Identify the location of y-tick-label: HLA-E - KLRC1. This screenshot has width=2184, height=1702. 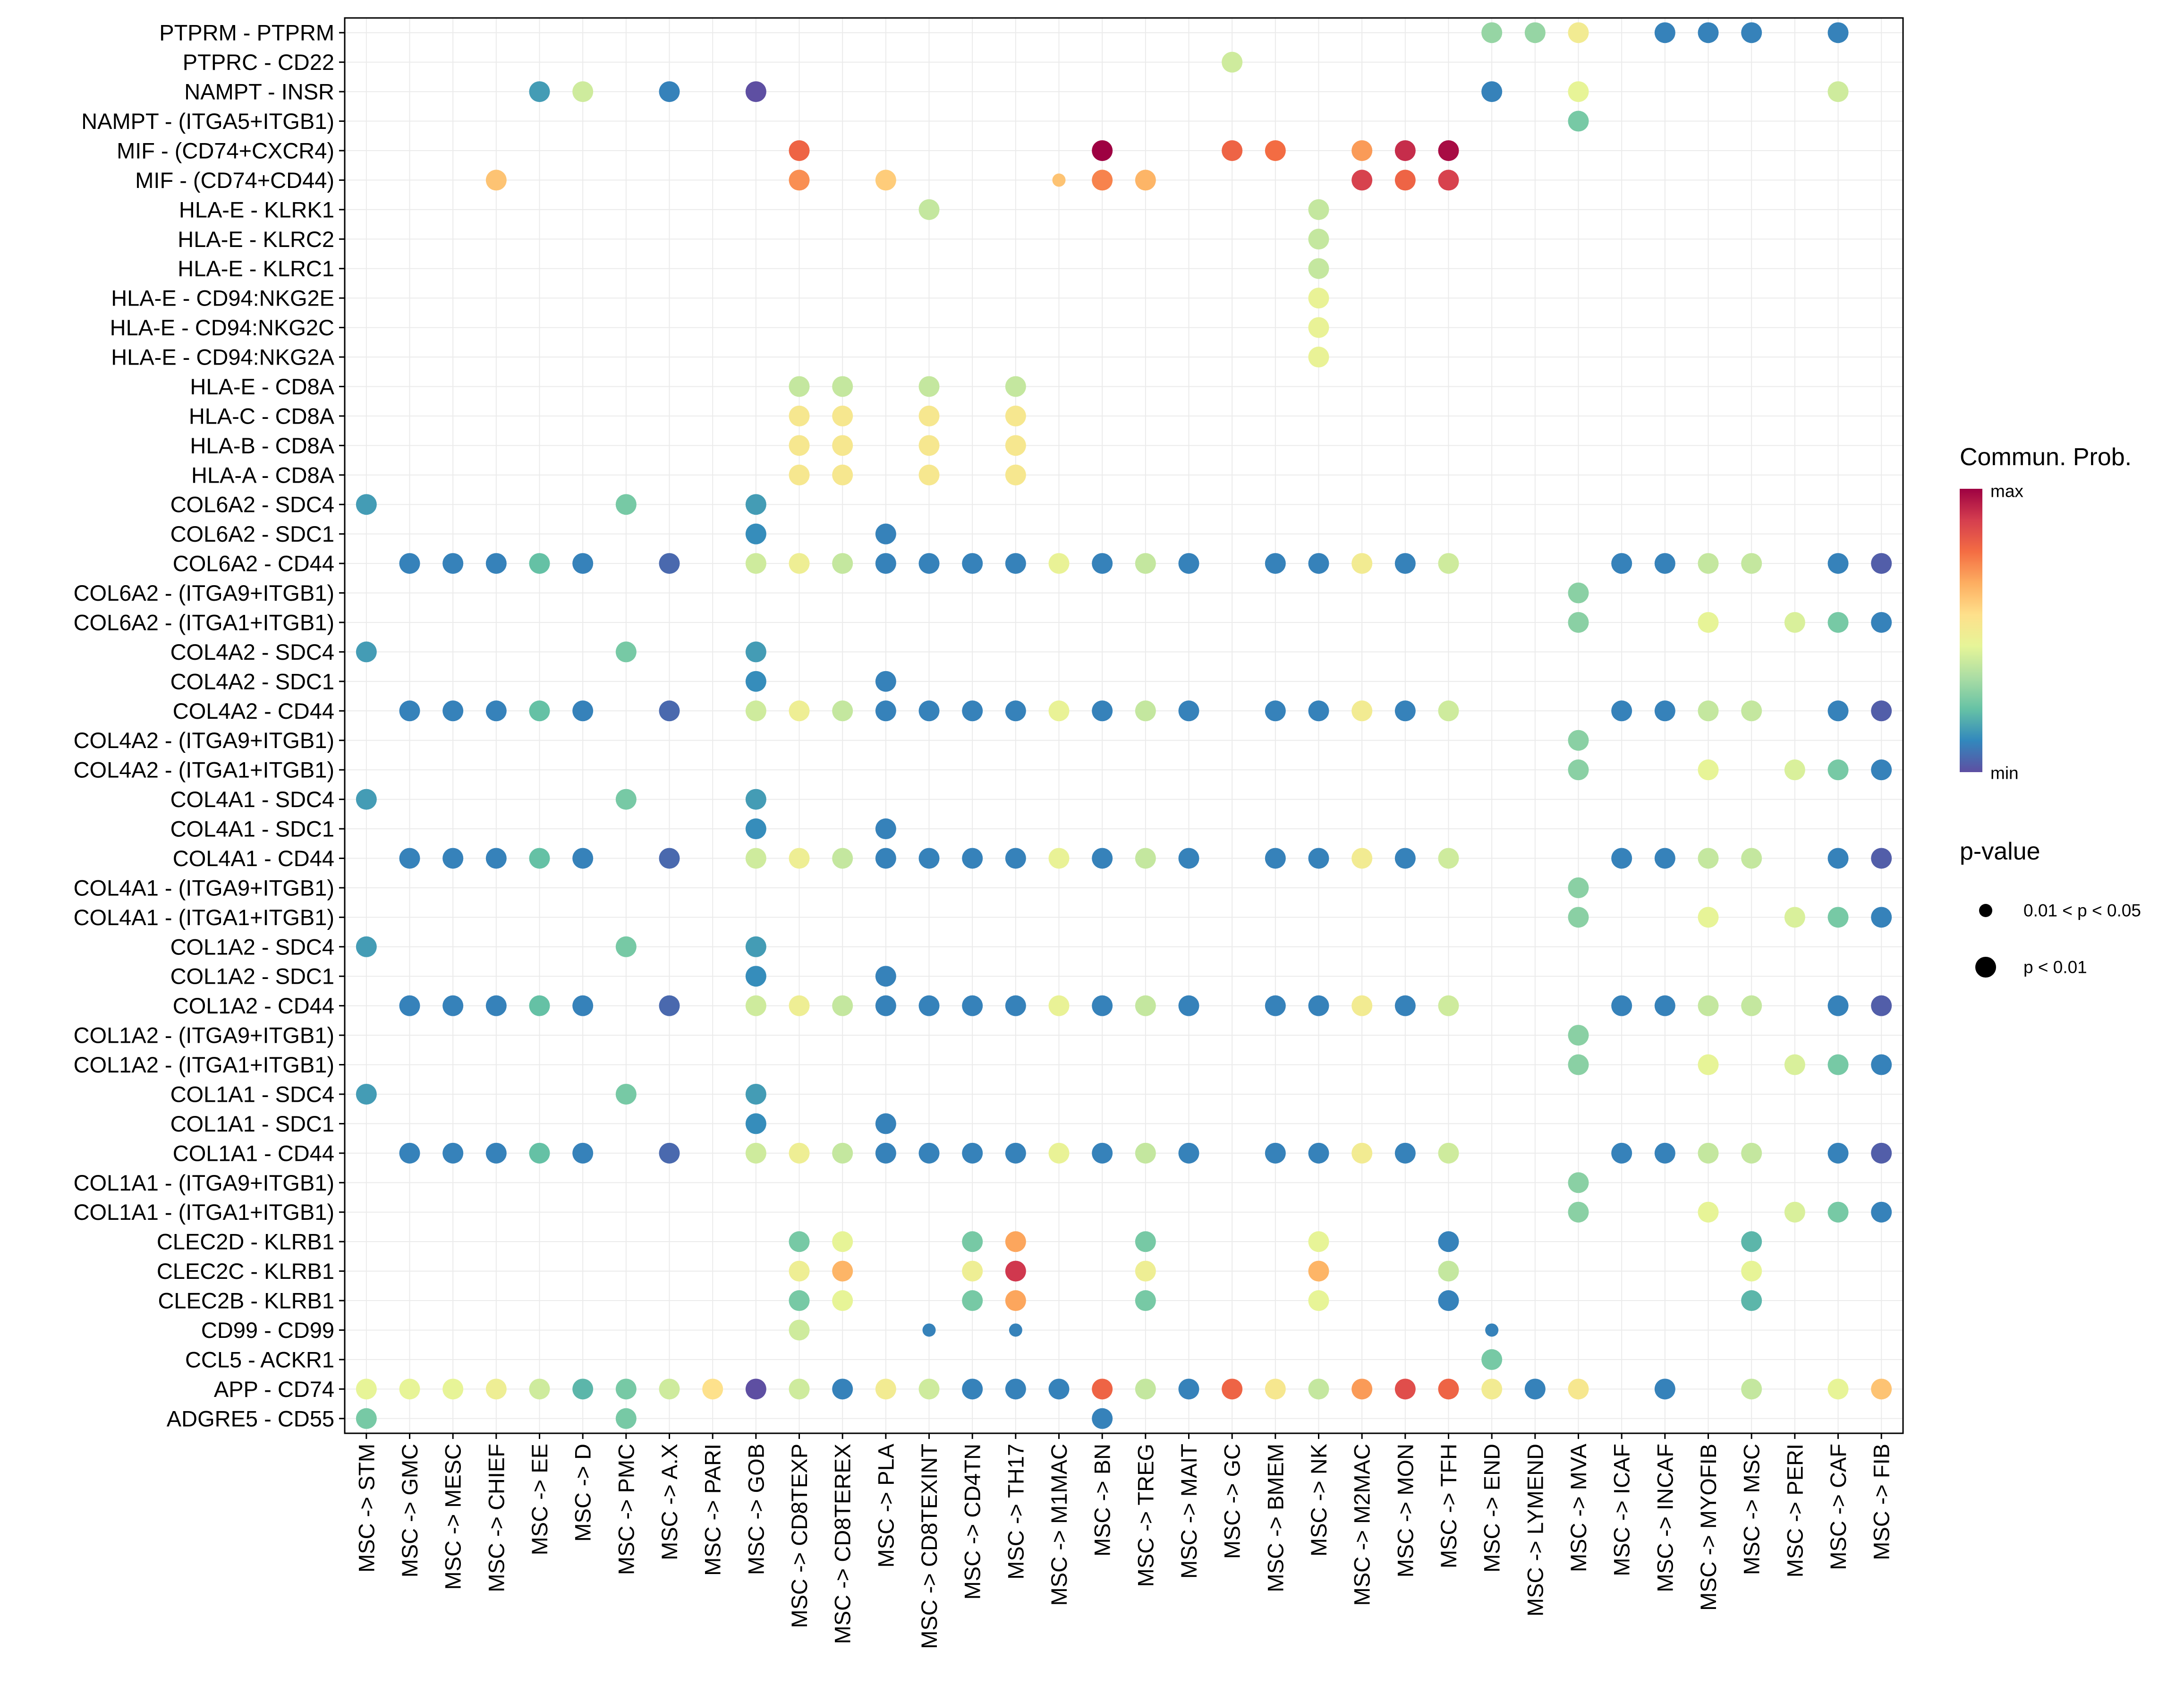
(256, 268).